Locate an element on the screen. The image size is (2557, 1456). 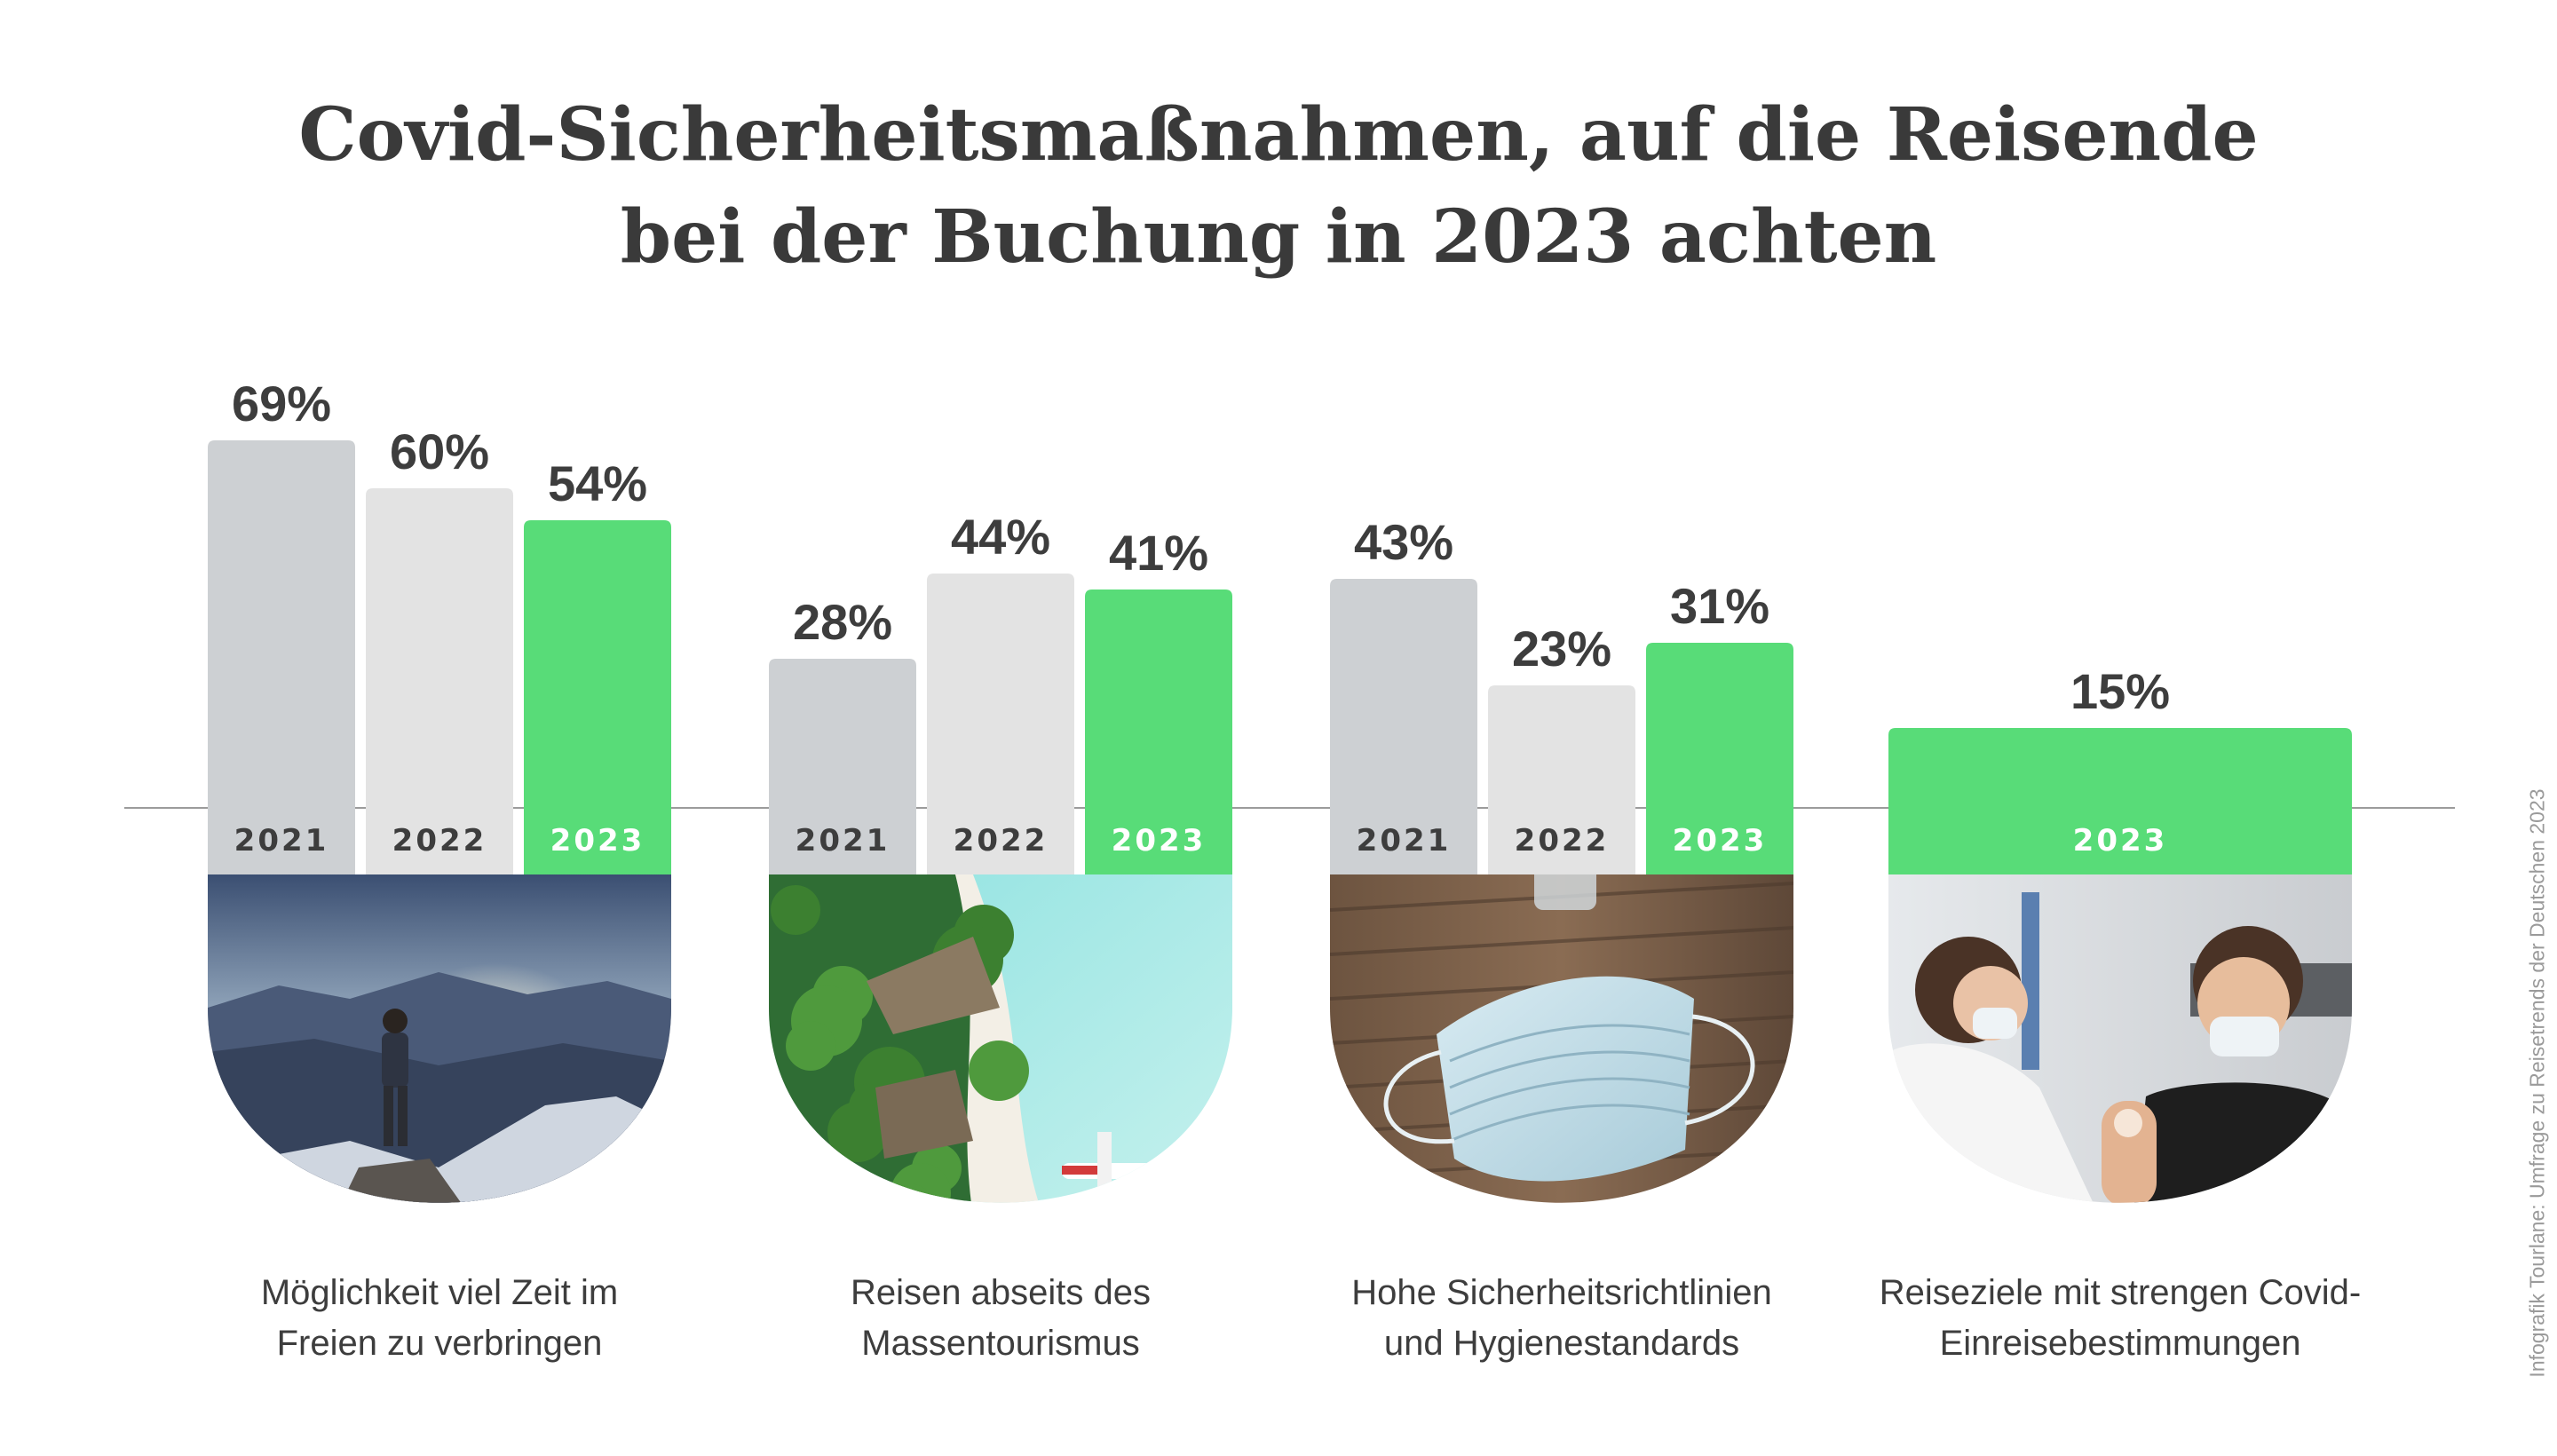
value-label-group-2-2021: 28% is located at coordinates (842, 622).